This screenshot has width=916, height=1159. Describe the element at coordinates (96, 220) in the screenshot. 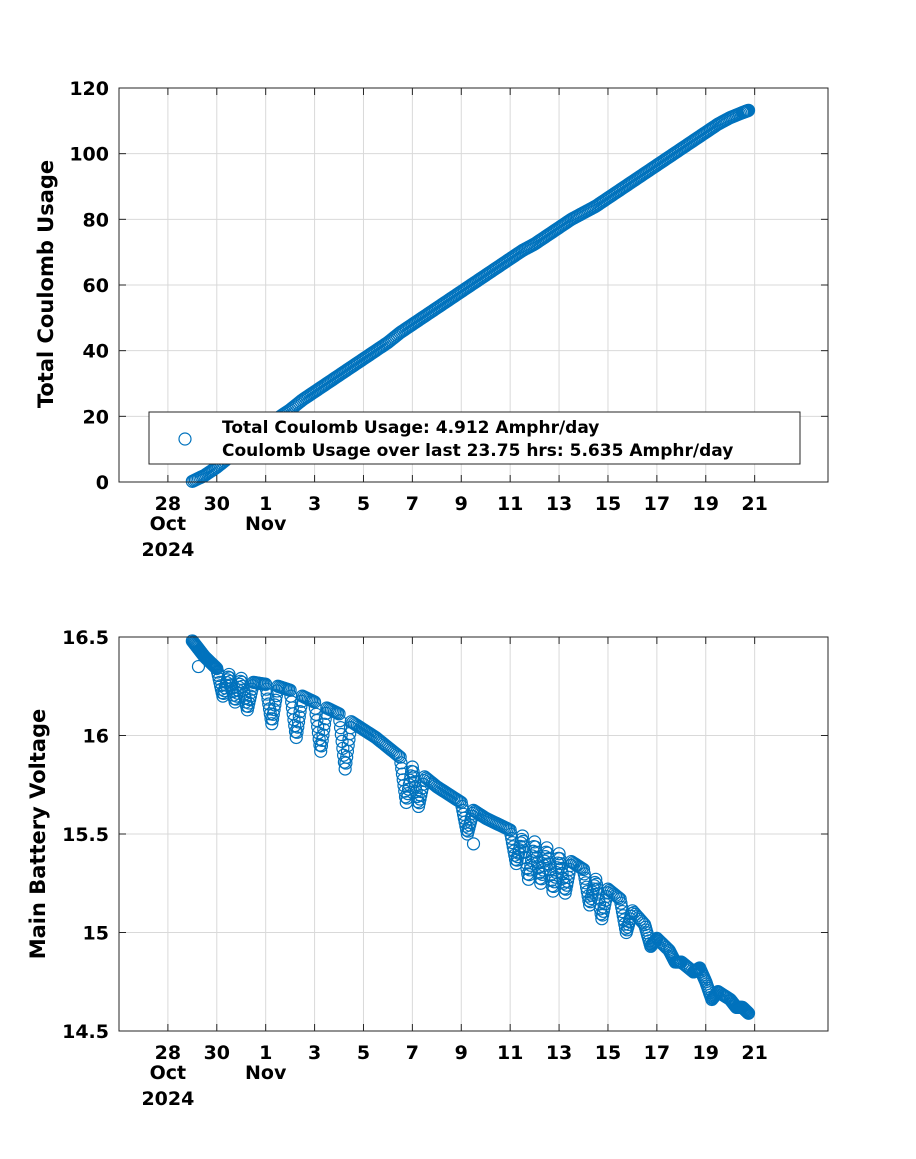

I see `coulomb-ytick-label: 80` at that location.